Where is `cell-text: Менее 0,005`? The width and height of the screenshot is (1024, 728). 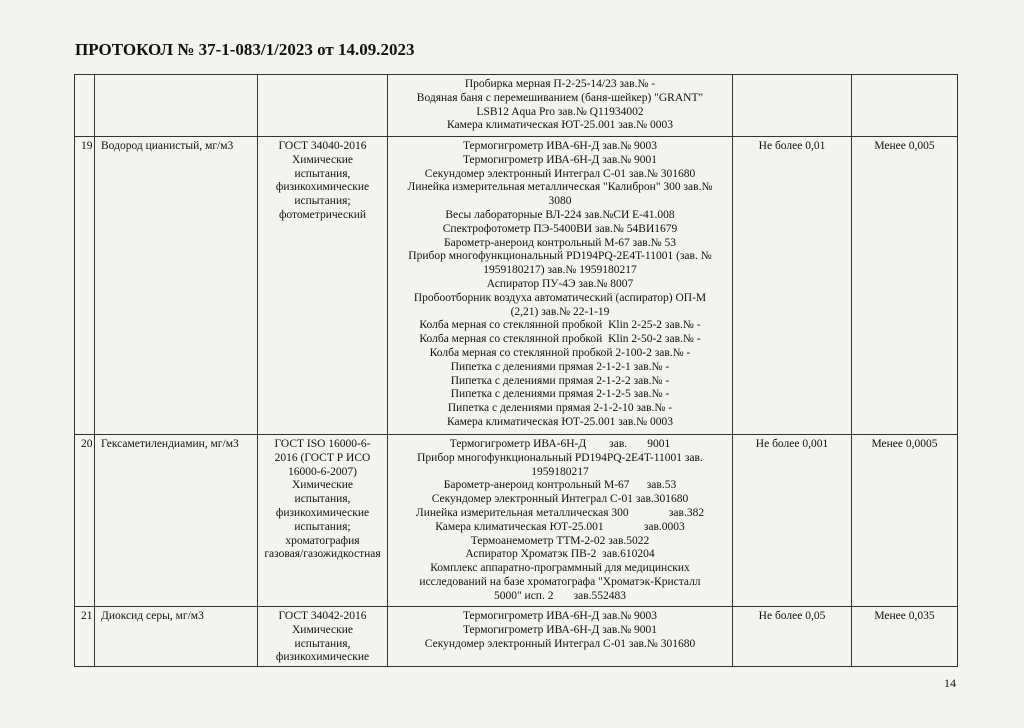 cell-text: Менее 0,005 is located at coordinates (904, 146).